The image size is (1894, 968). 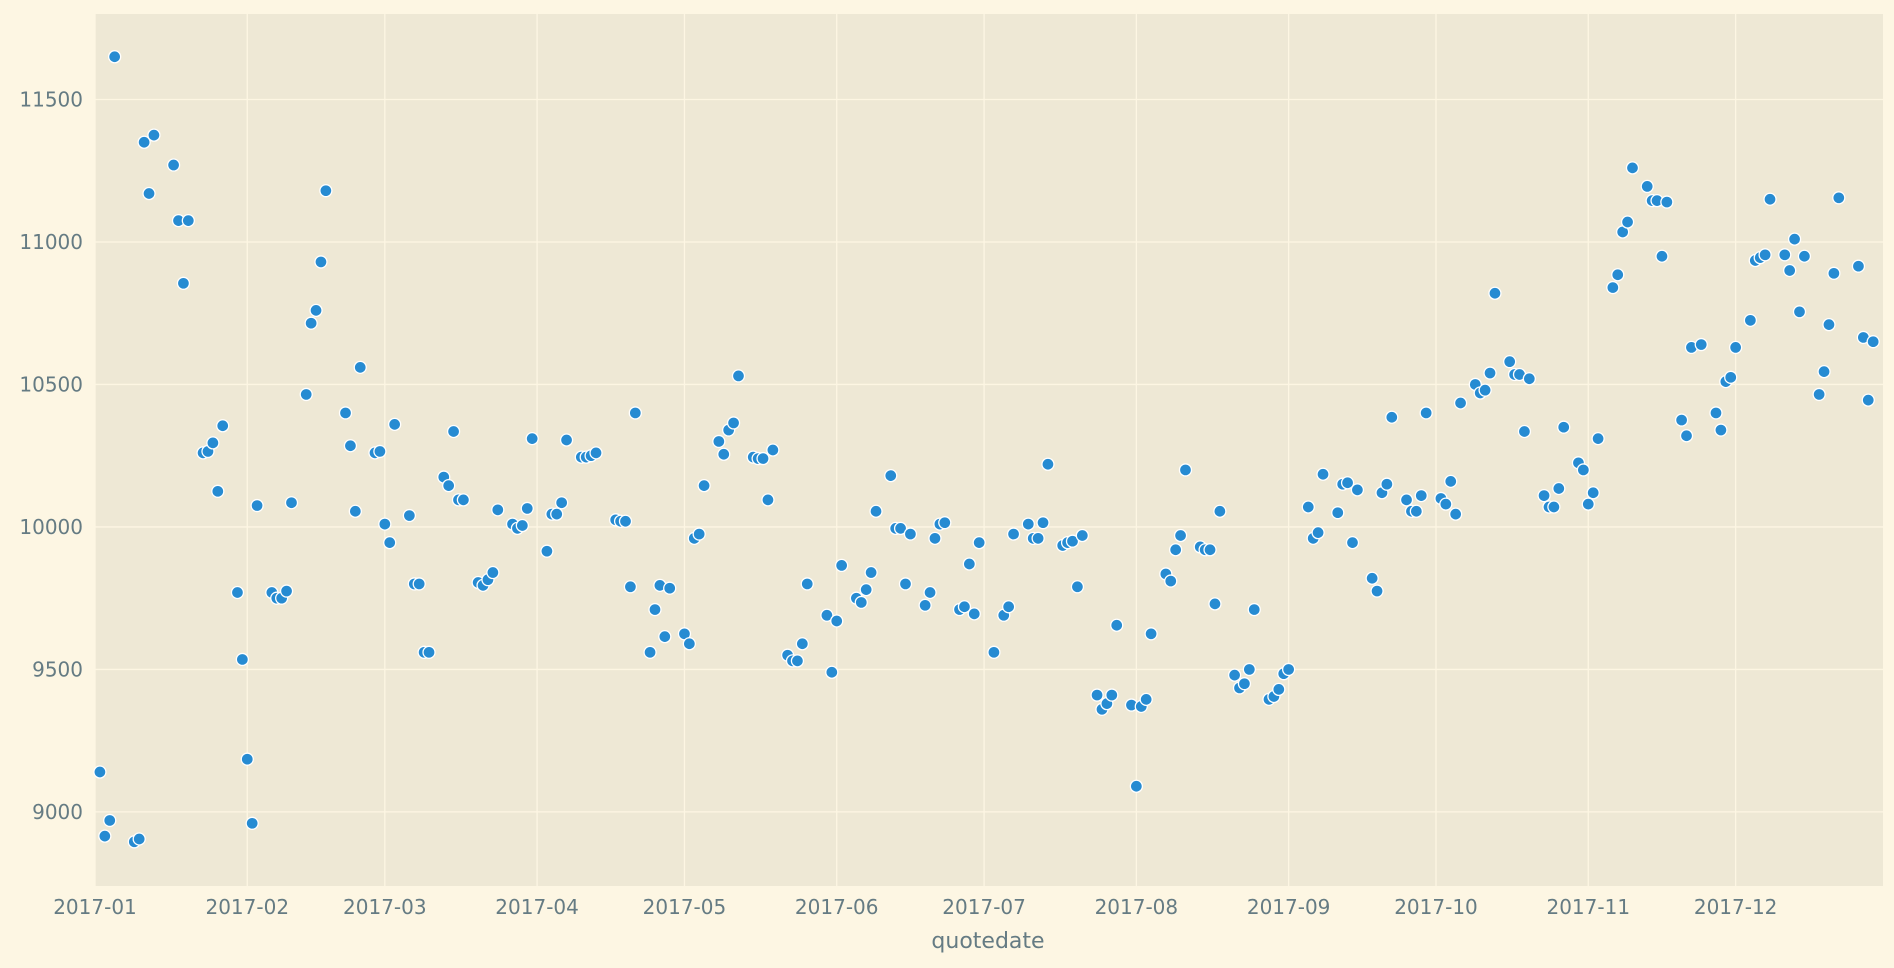 I want to click on x-tick-label: 2017-06, so click(x=837, y=907).